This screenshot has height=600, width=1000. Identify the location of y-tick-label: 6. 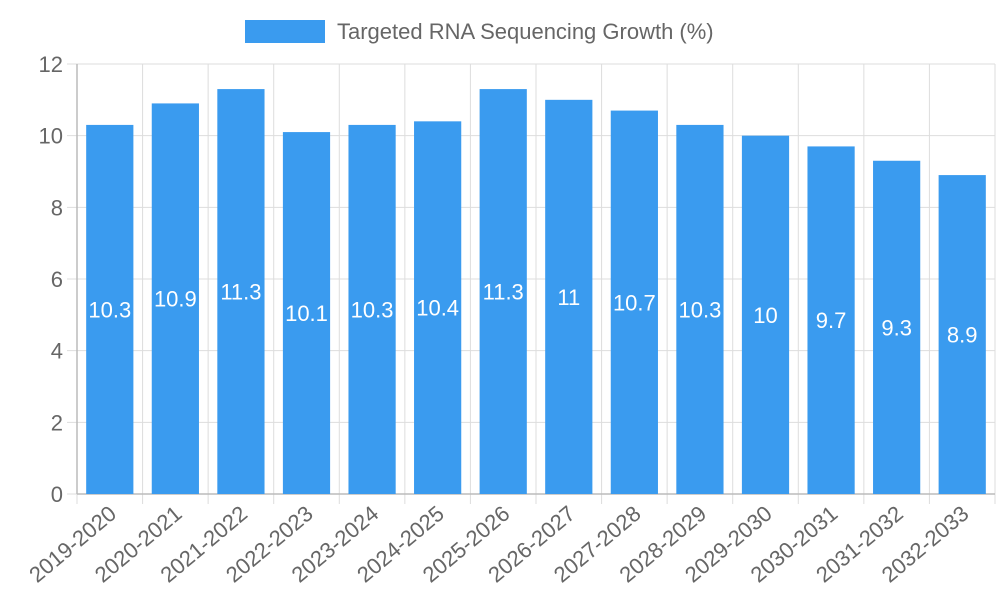
(57, 279).